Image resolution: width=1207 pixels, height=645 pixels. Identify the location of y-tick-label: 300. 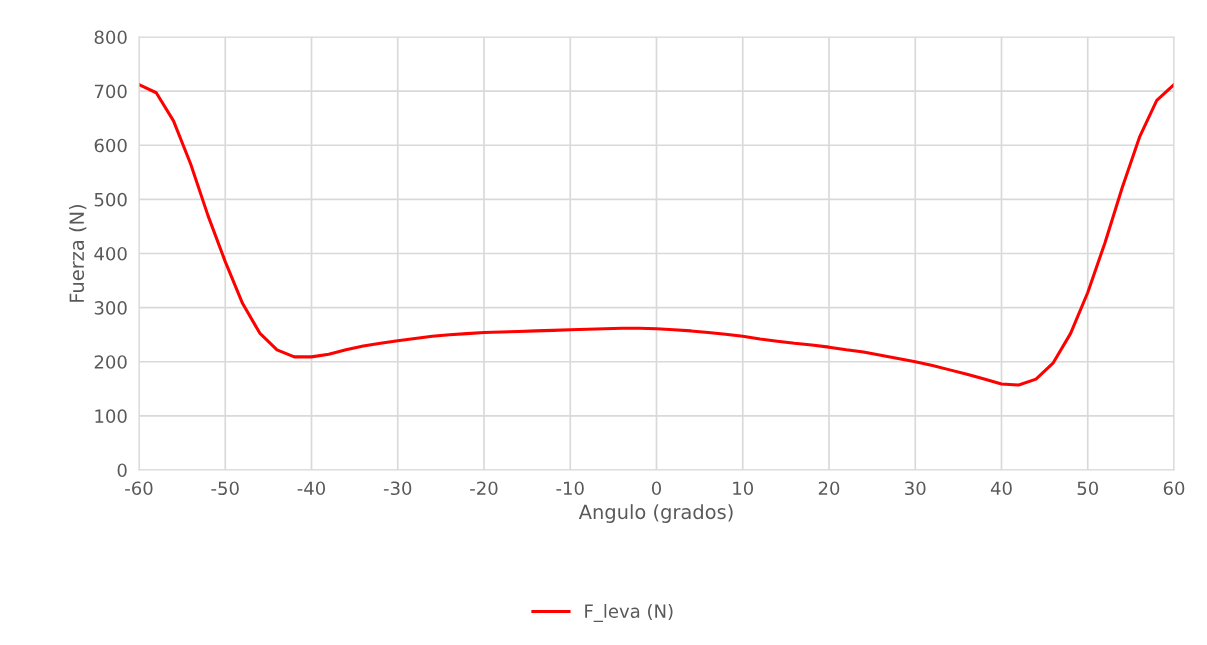
(110, 308).